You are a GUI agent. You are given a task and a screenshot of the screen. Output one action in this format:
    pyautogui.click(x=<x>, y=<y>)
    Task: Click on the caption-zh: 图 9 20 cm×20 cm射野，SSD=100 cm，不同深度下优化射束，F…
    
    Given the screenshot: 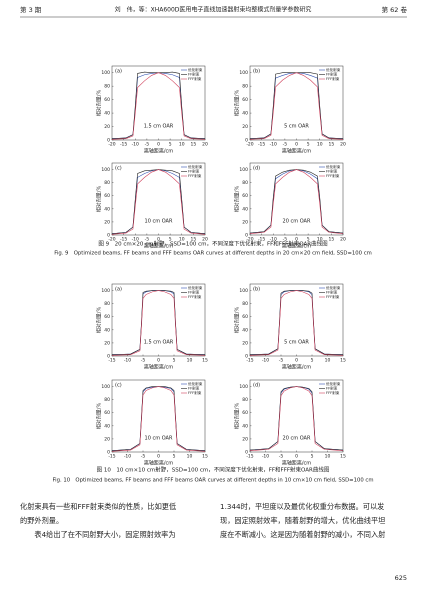 What is the action you would take?
    pyautogui.click(x=213, y=244)
    